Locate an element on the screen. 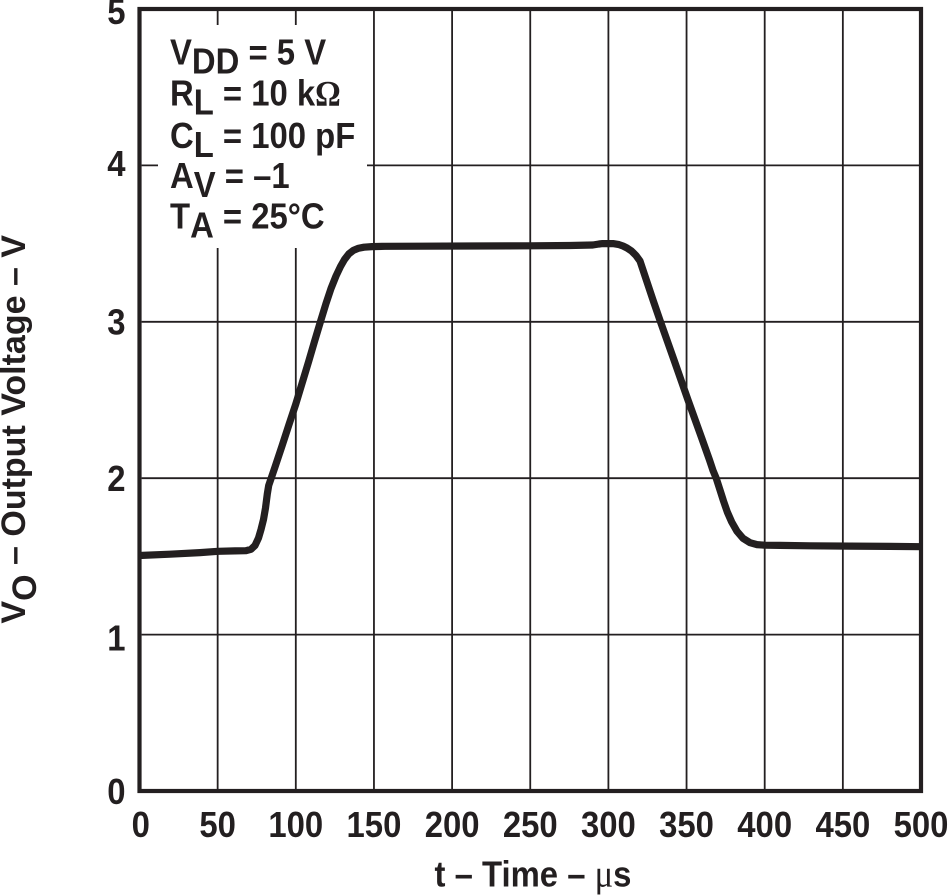 This screenshot has width=949, height=896. svg-text: t – Time – μs is located at coordinates (533, 873).